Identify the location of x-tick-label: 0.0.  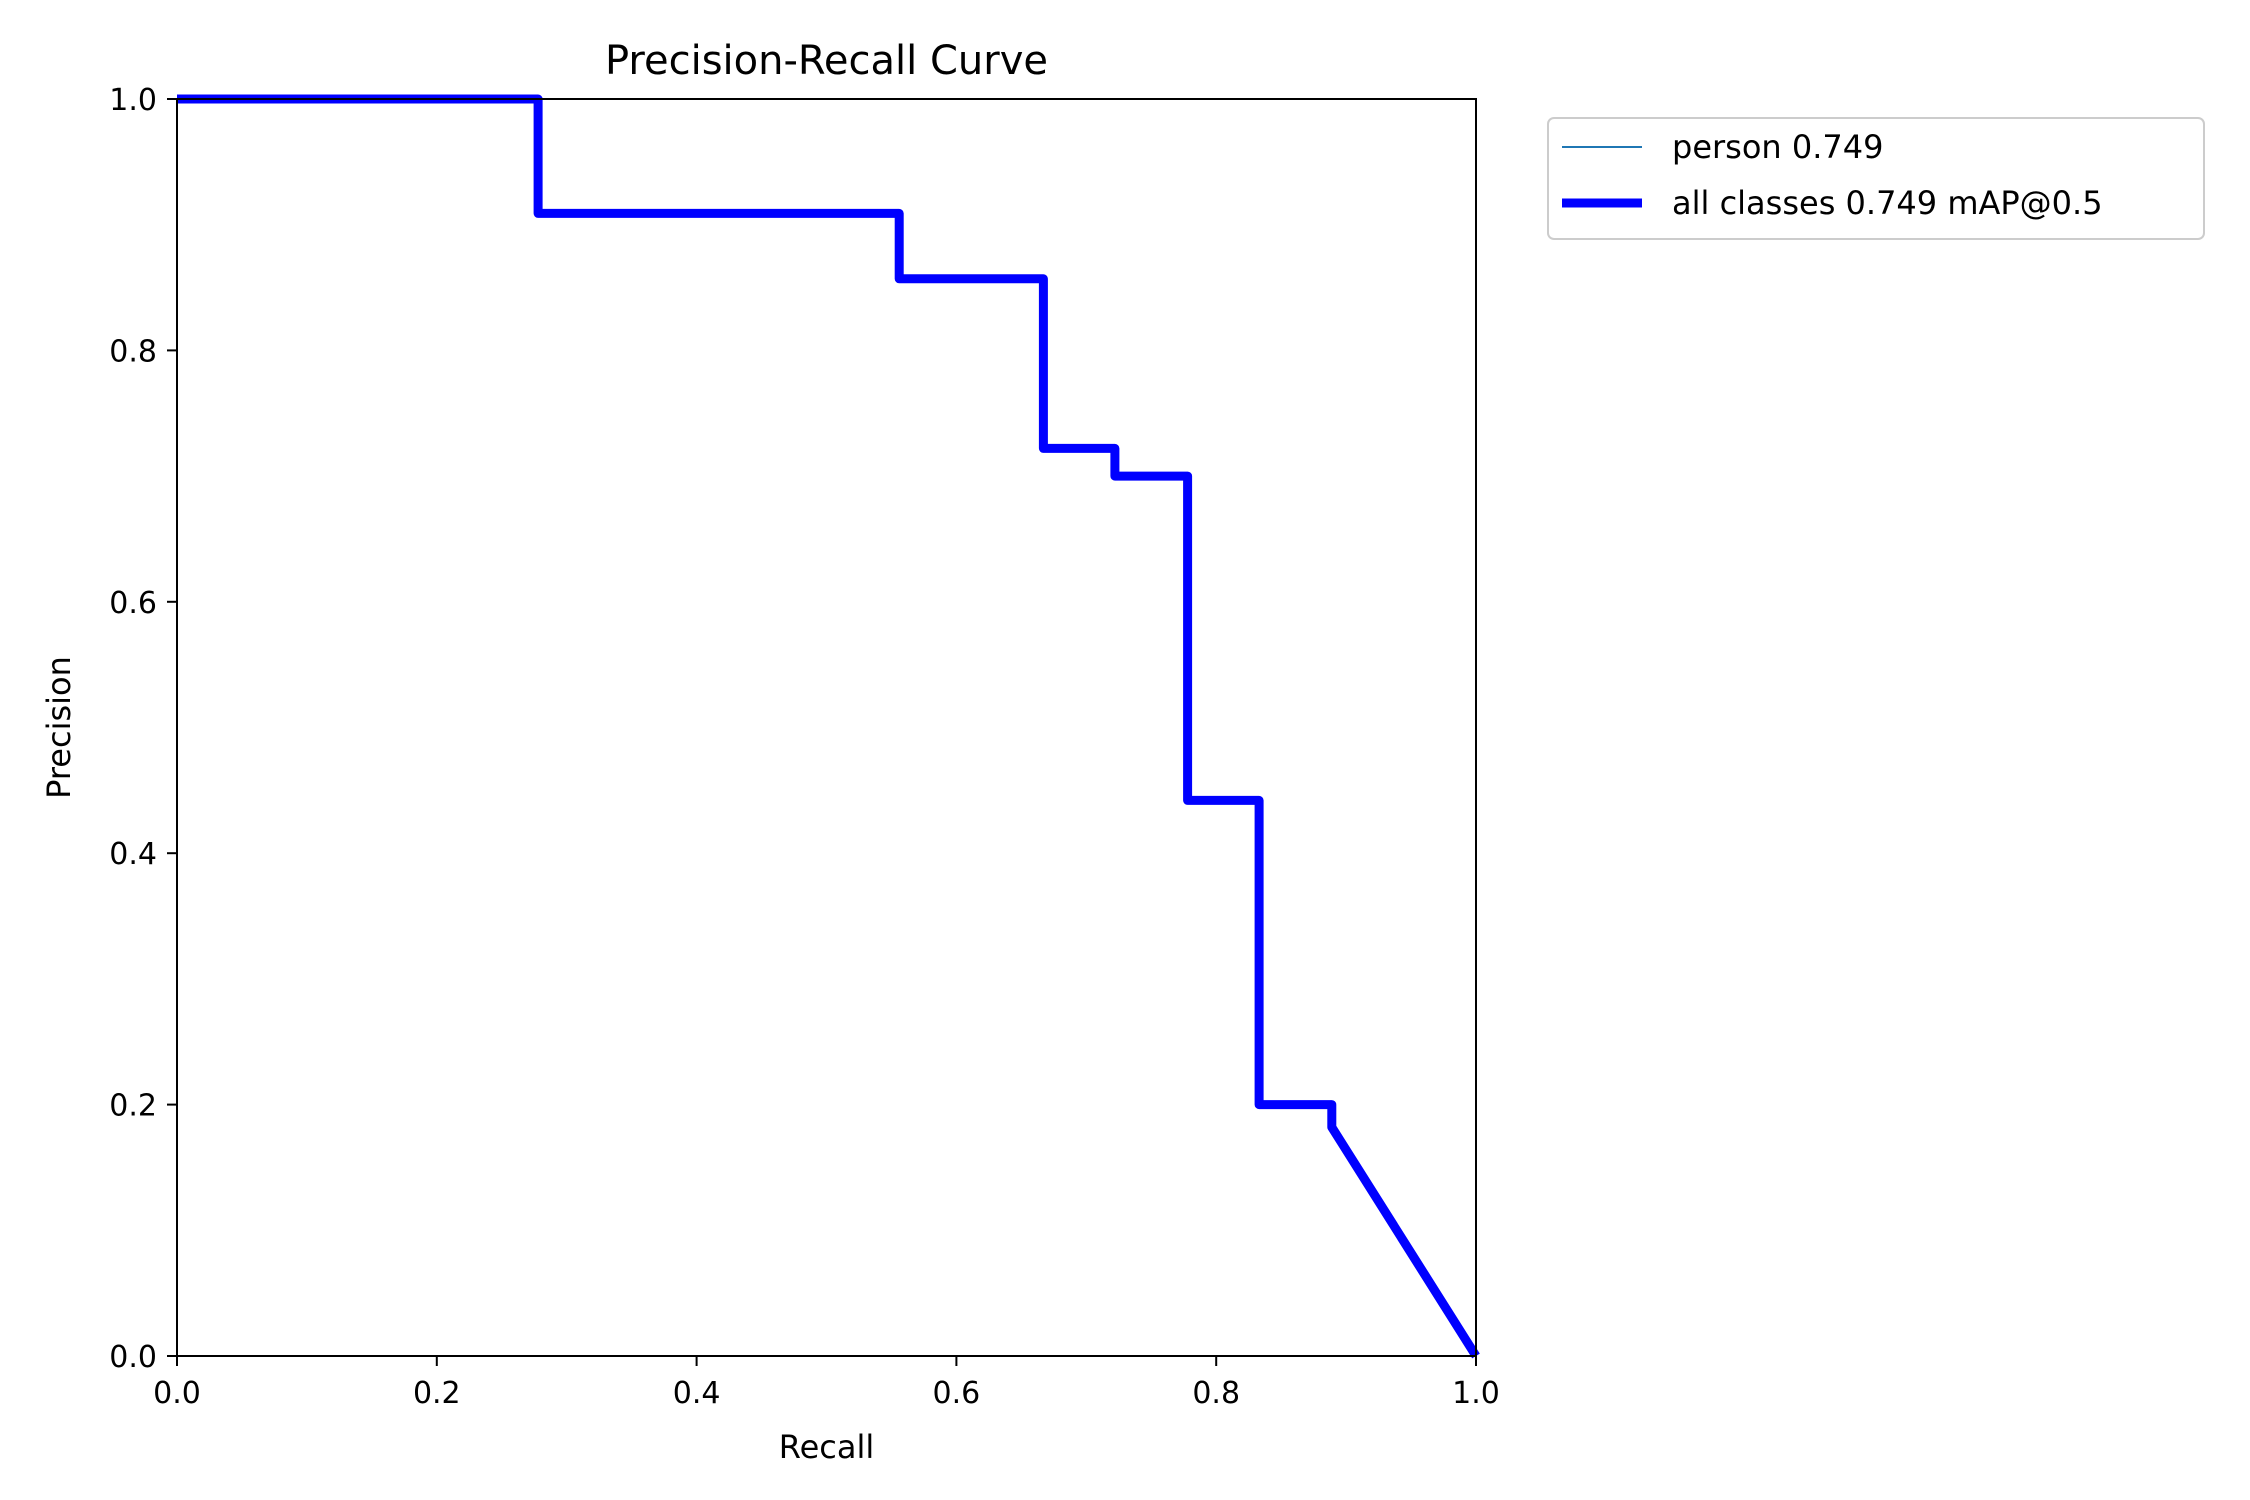
(177, 1393).